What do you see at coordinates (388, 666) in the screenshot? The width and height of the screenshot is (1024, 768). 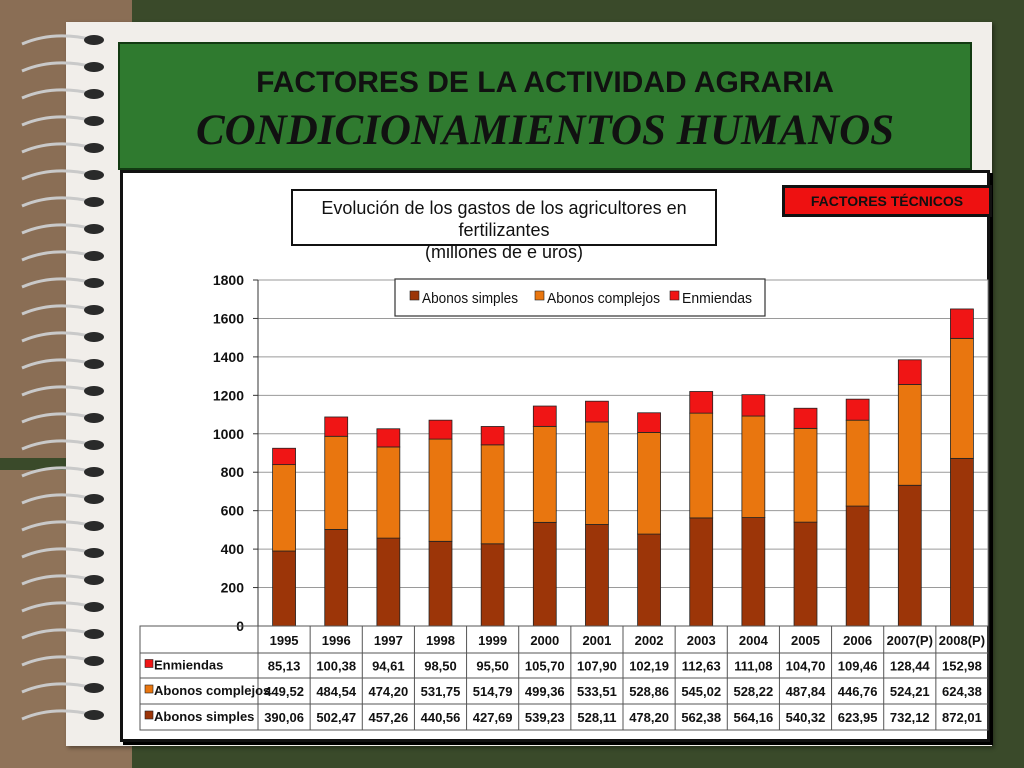 I see `table-value: 94,61` at bounding box center [388, 666].